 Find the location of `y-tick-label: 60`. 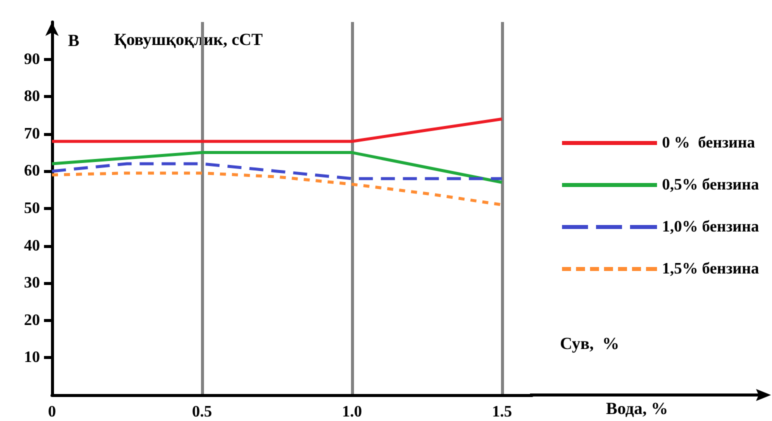

y-tick-label: 60 is located at coordinates (32, 171).